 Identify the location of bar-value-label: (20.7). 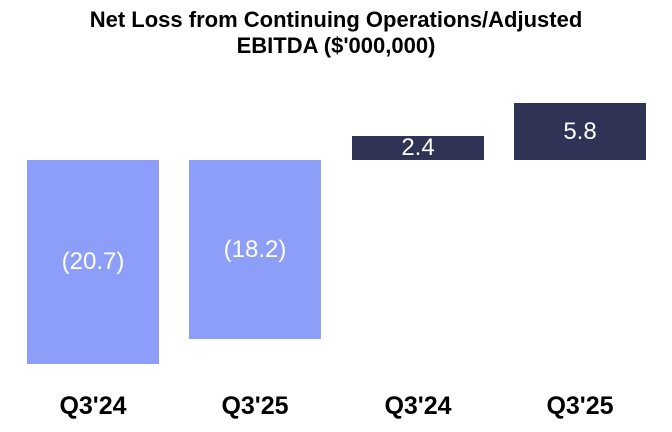
(93, 261).